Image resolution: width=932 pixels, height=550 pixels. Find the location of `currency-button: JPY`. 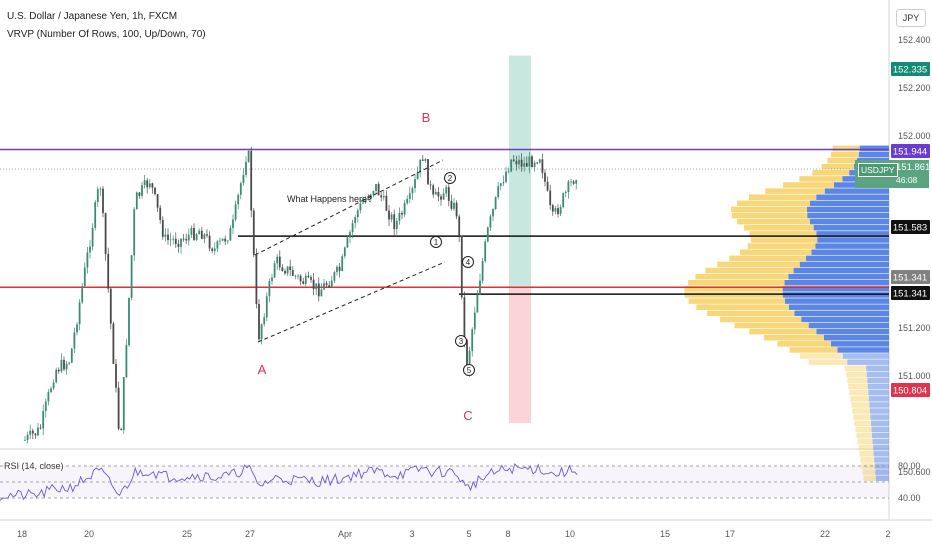

currency-button: JPY is located at coordinates (911, 18).